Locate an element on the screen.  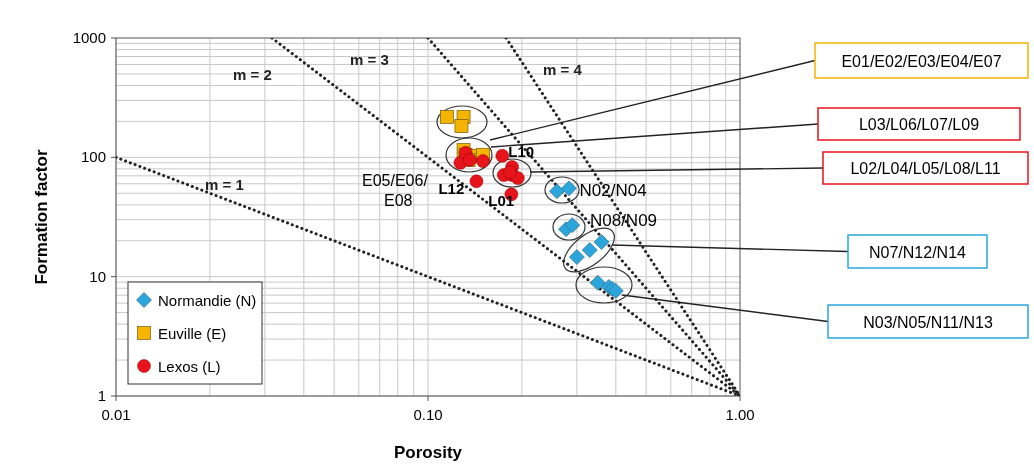
legend-label: Lexos (L) is located at coordinates (189, 366).